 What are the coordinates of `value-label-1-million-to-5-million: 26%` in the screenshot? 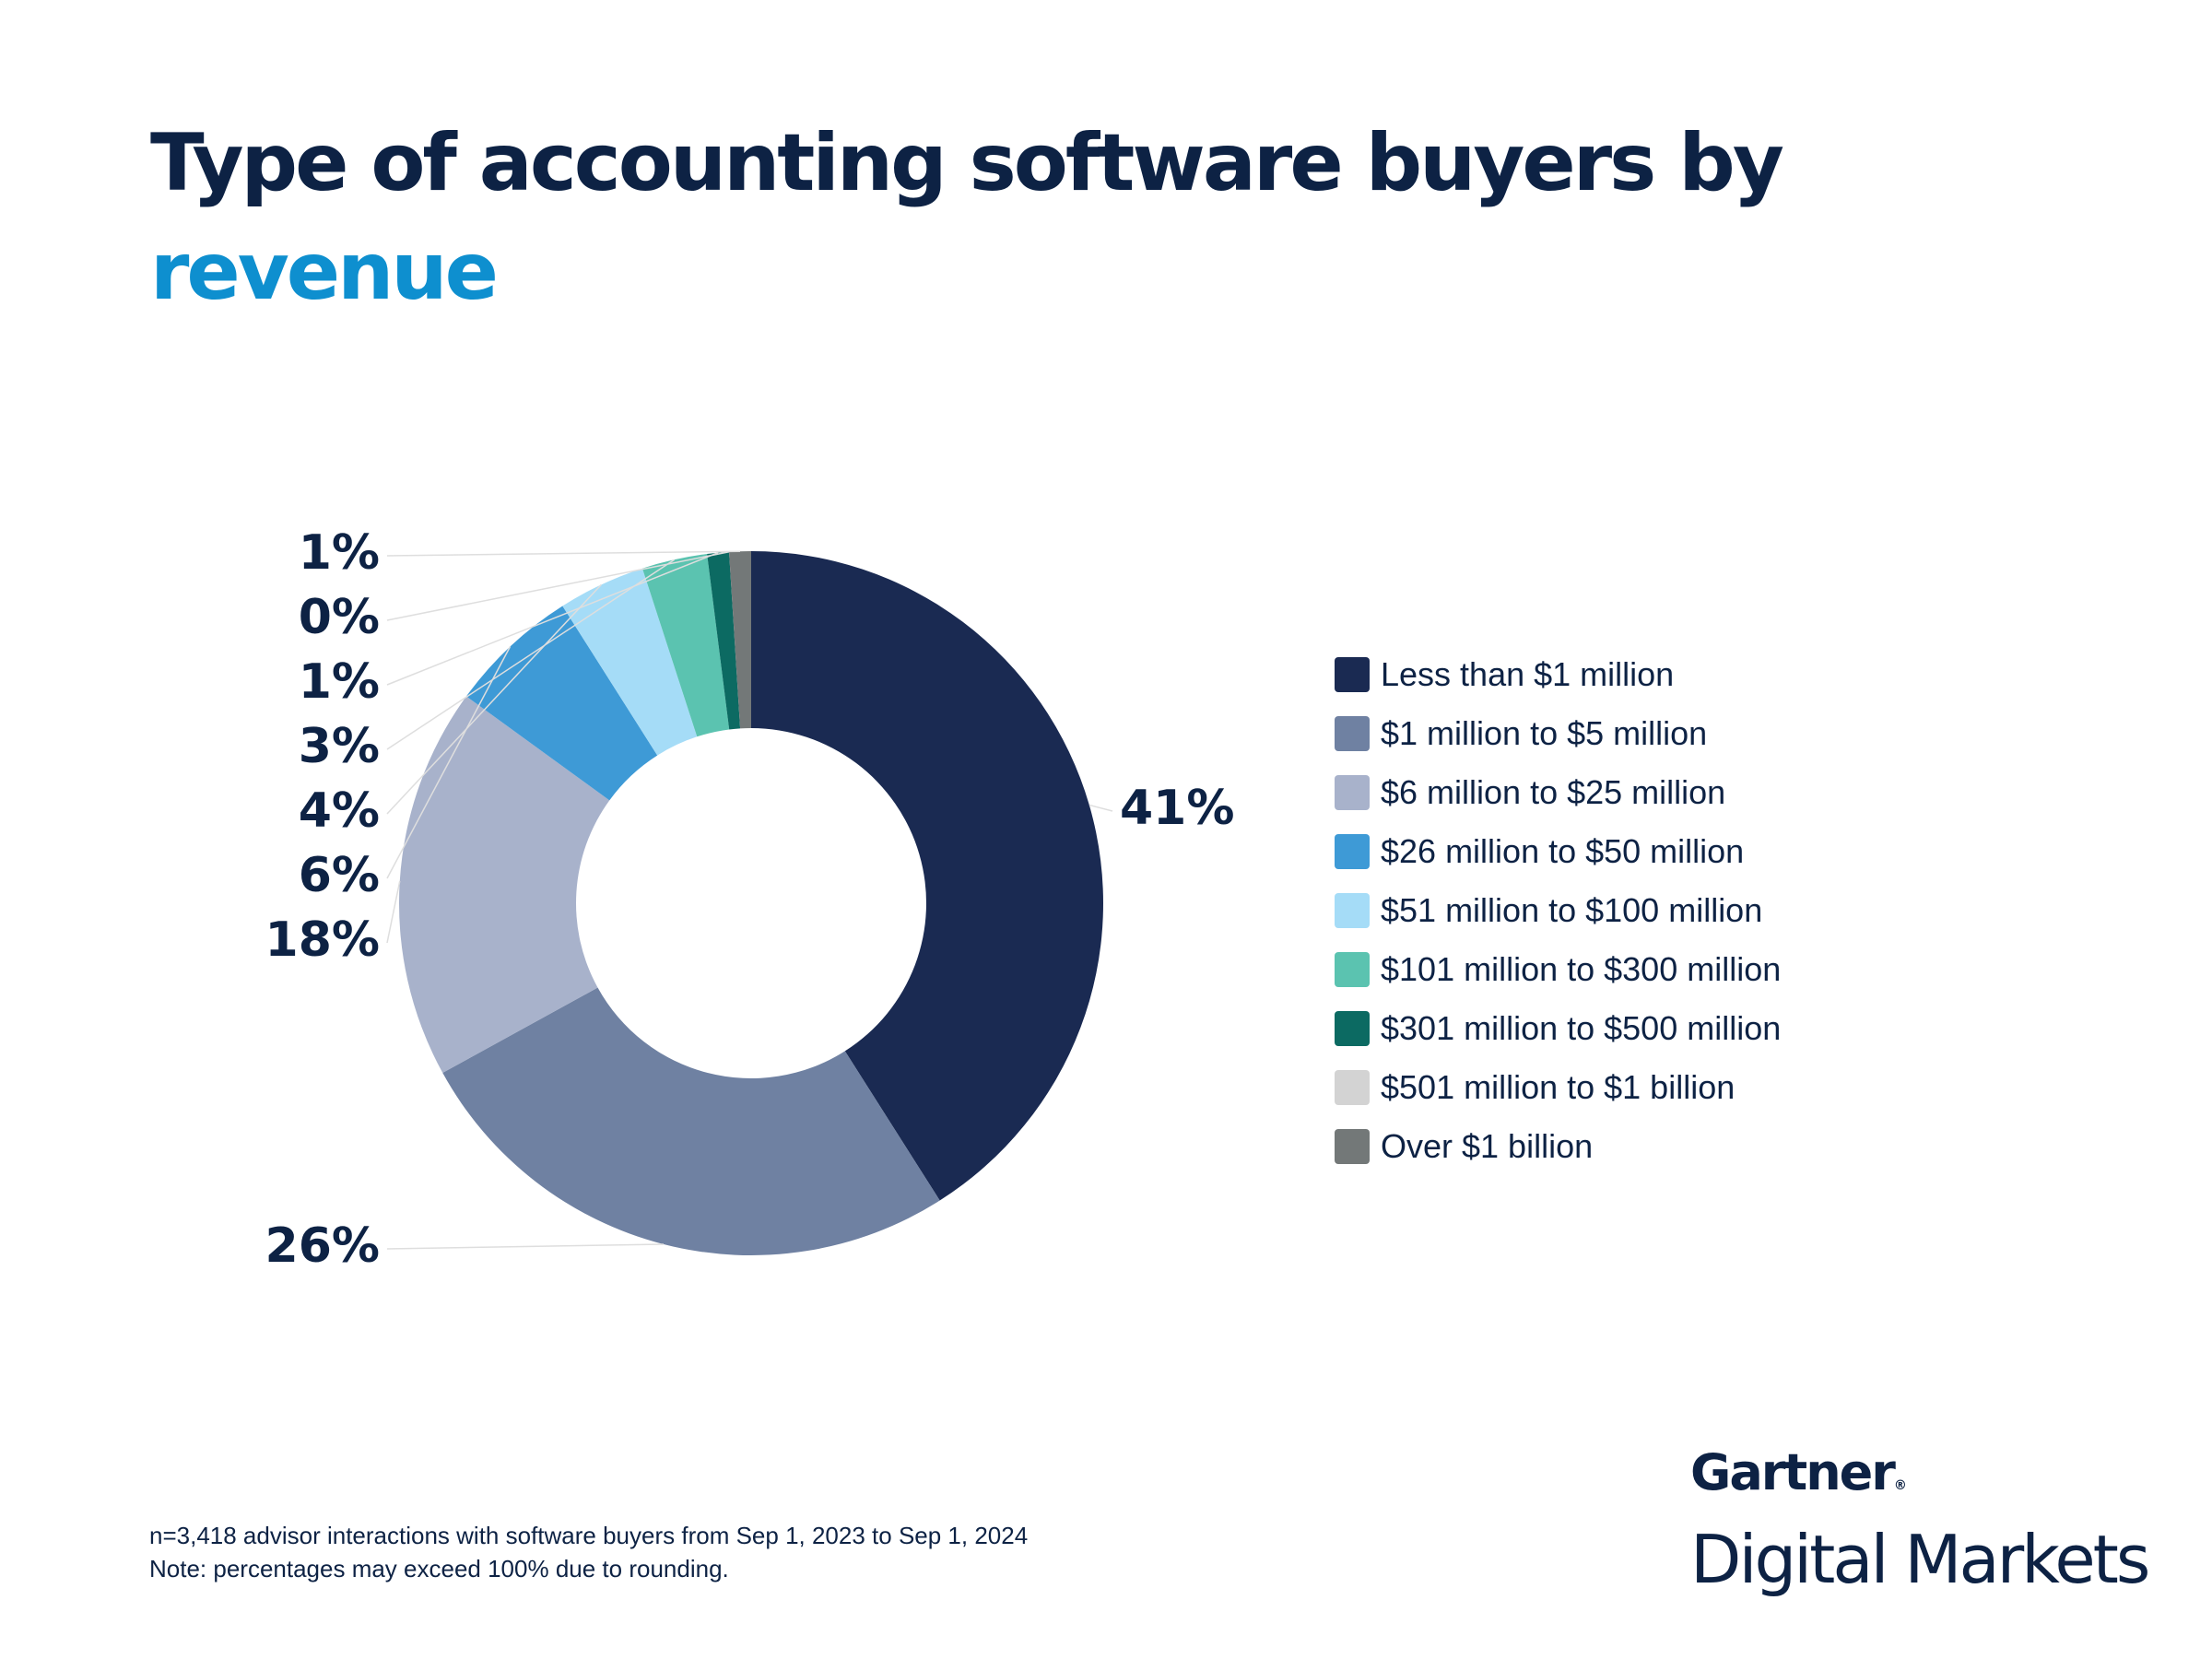 It's located at (322, 1246).